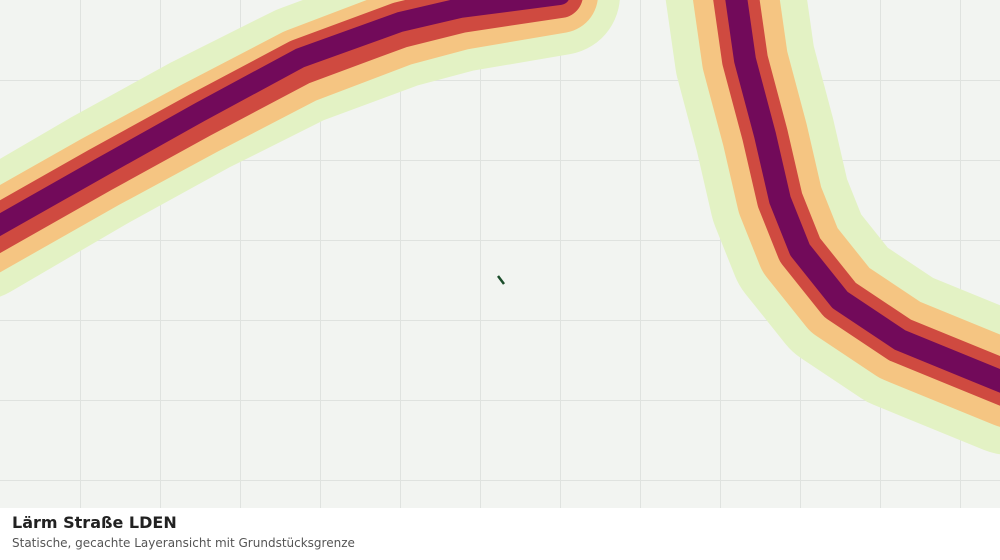 This screenshot has height=560, width=1000. Describe the element at coordinates (94, 522) in the screenshot. I see `map-title: Lärm Straße LDEN` at that location.